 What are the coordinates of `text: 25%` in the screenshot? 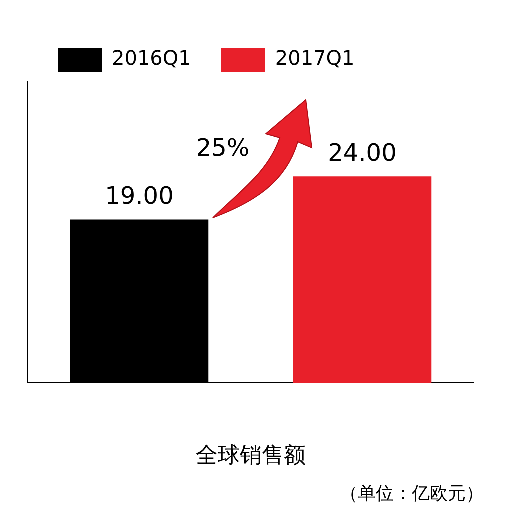 It's located at (223, 148).